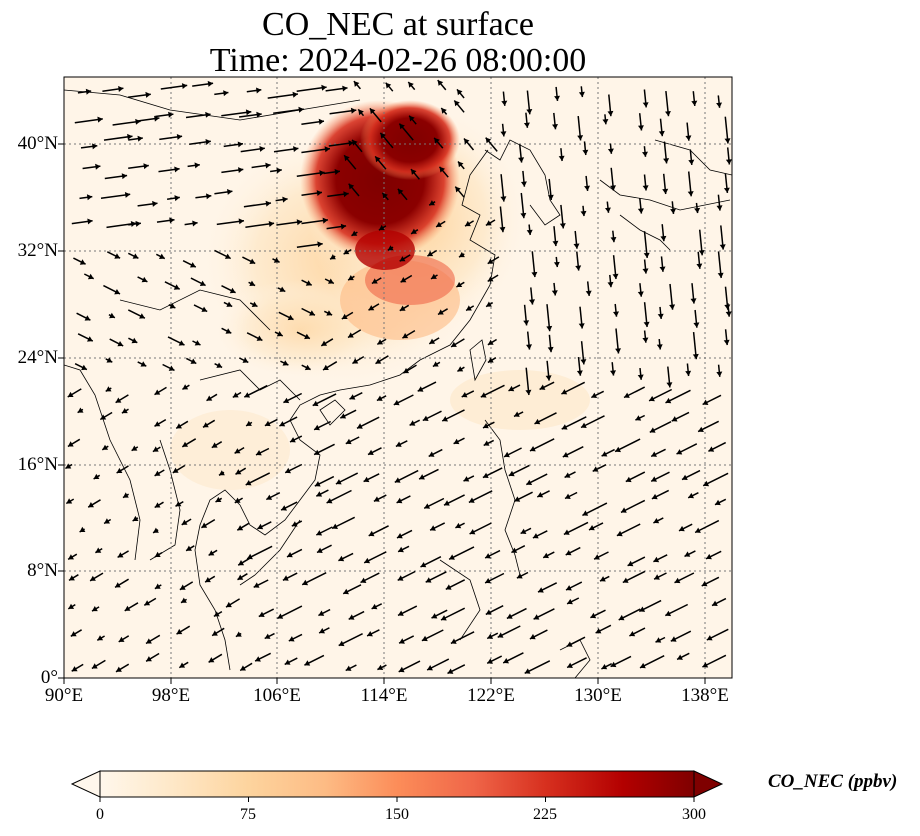 This screenshot has width=920, height=836. I want to click on lon-tick-label: 138°E, so click(705, 695).